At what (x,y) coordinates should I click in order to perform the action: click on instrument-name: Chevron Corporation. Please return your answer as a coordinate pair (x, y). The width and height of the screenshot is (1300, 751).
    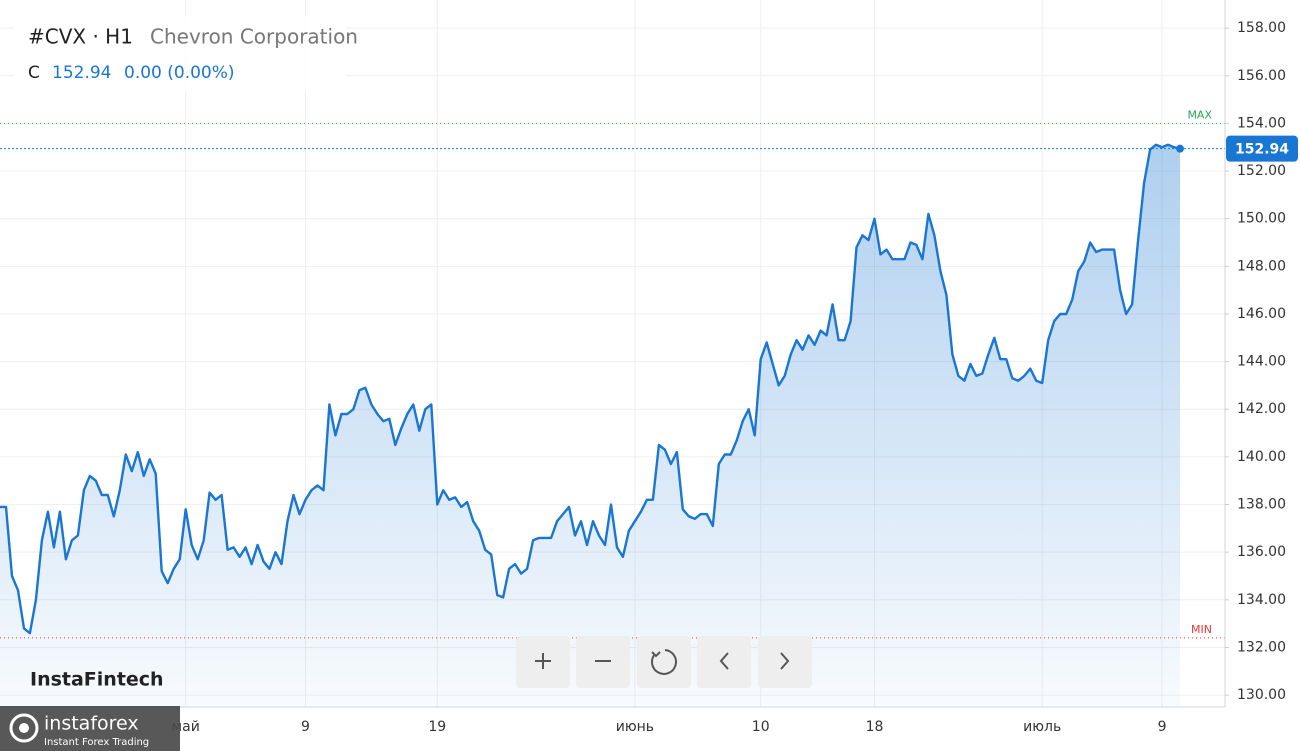
    Looking at the image, I should click on (254, 37).